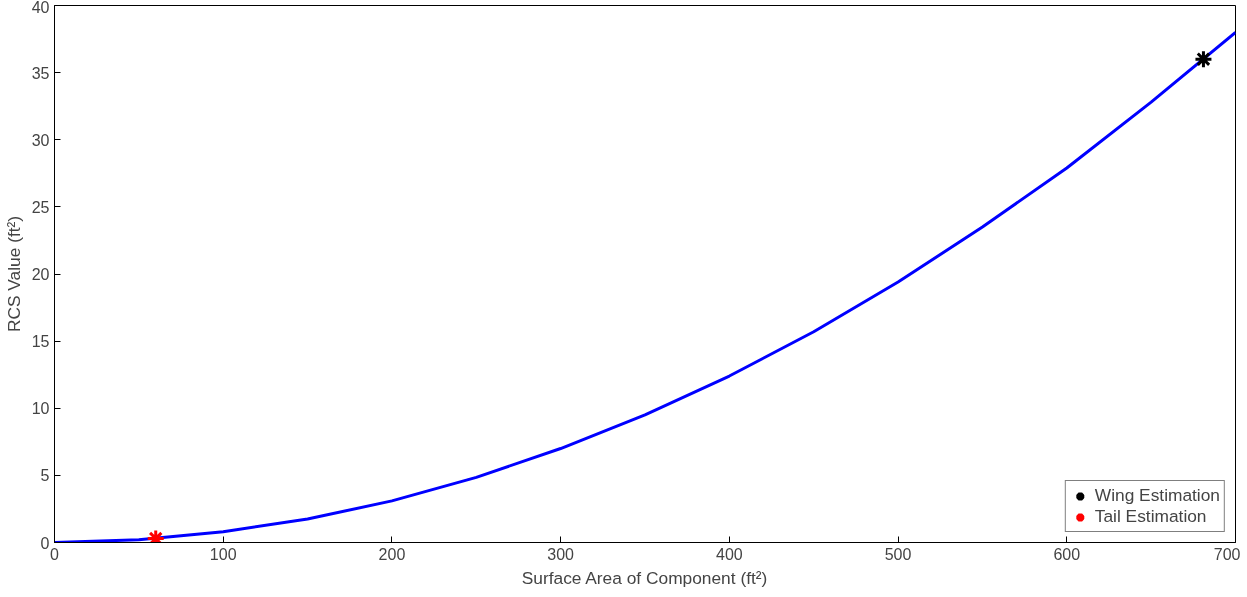  What do you see at coordinates (40, 409) in the screenshot?
I see `y-tick-label: 10` at bounding box center [40, 409].